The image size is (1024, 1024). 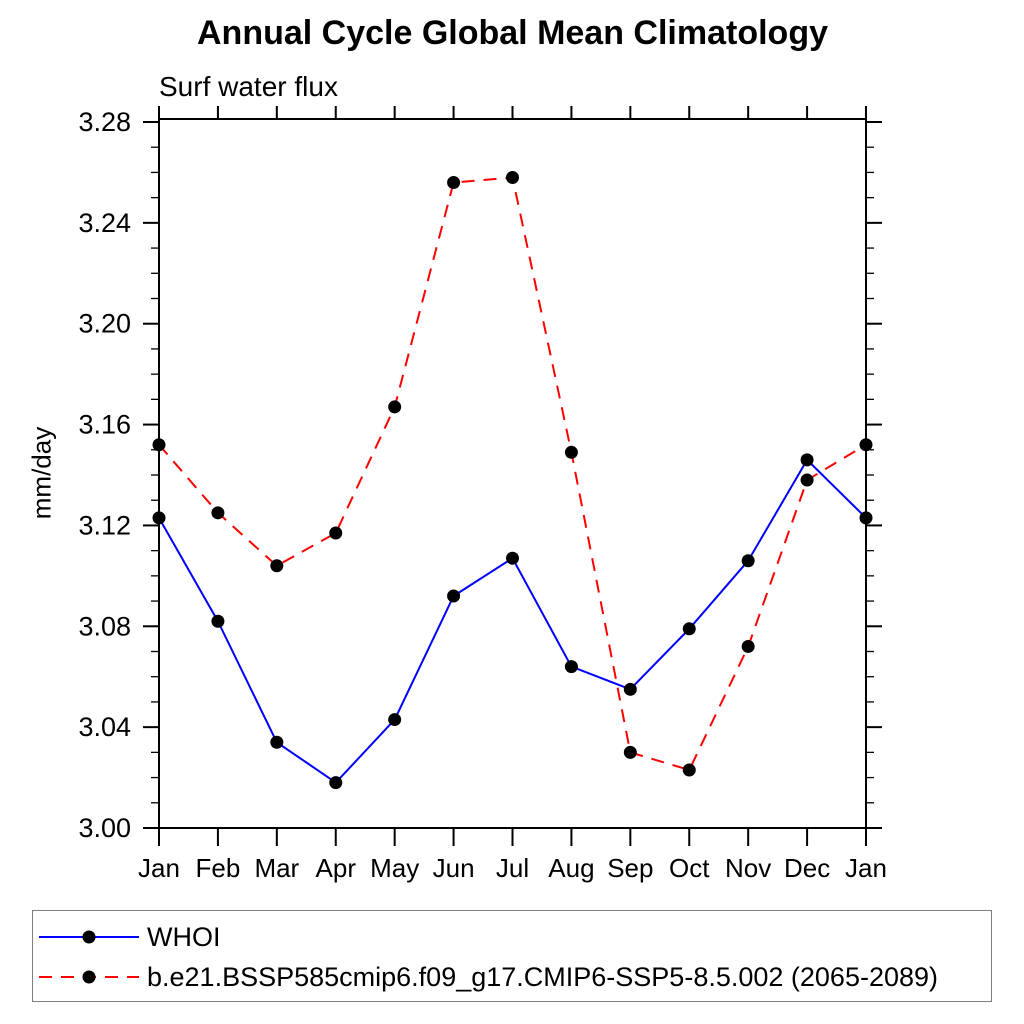 I want to click on y-tick-label: 3.16, so click(x=104, y=425).